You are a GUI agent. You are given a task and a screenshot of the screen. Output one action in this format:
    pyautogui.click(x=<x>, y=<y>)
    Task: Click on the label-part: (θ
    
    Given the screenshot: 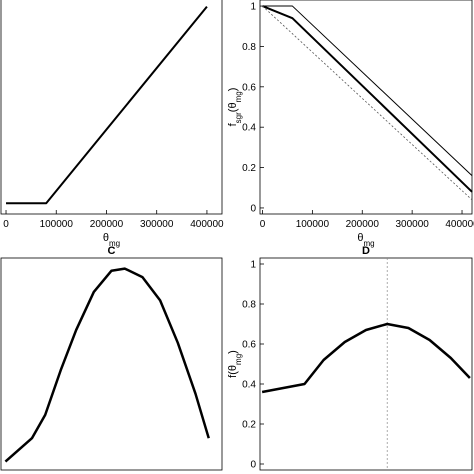 What is the action you would take?
    pyautogui.click(x=233, y=107)
    